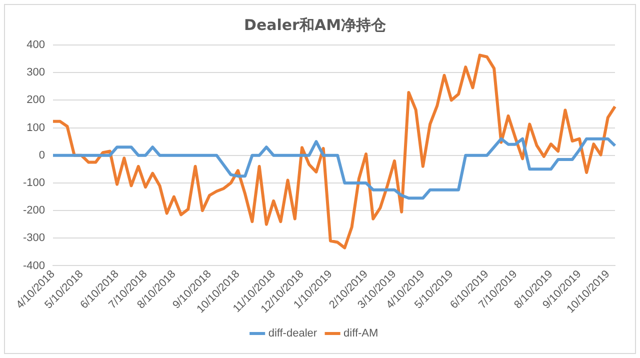  What do you see at coordinates (315, 25) in the screenshot?
I see `chart-title: Dealer和AM净持仓` at bounding box center [315, 25].